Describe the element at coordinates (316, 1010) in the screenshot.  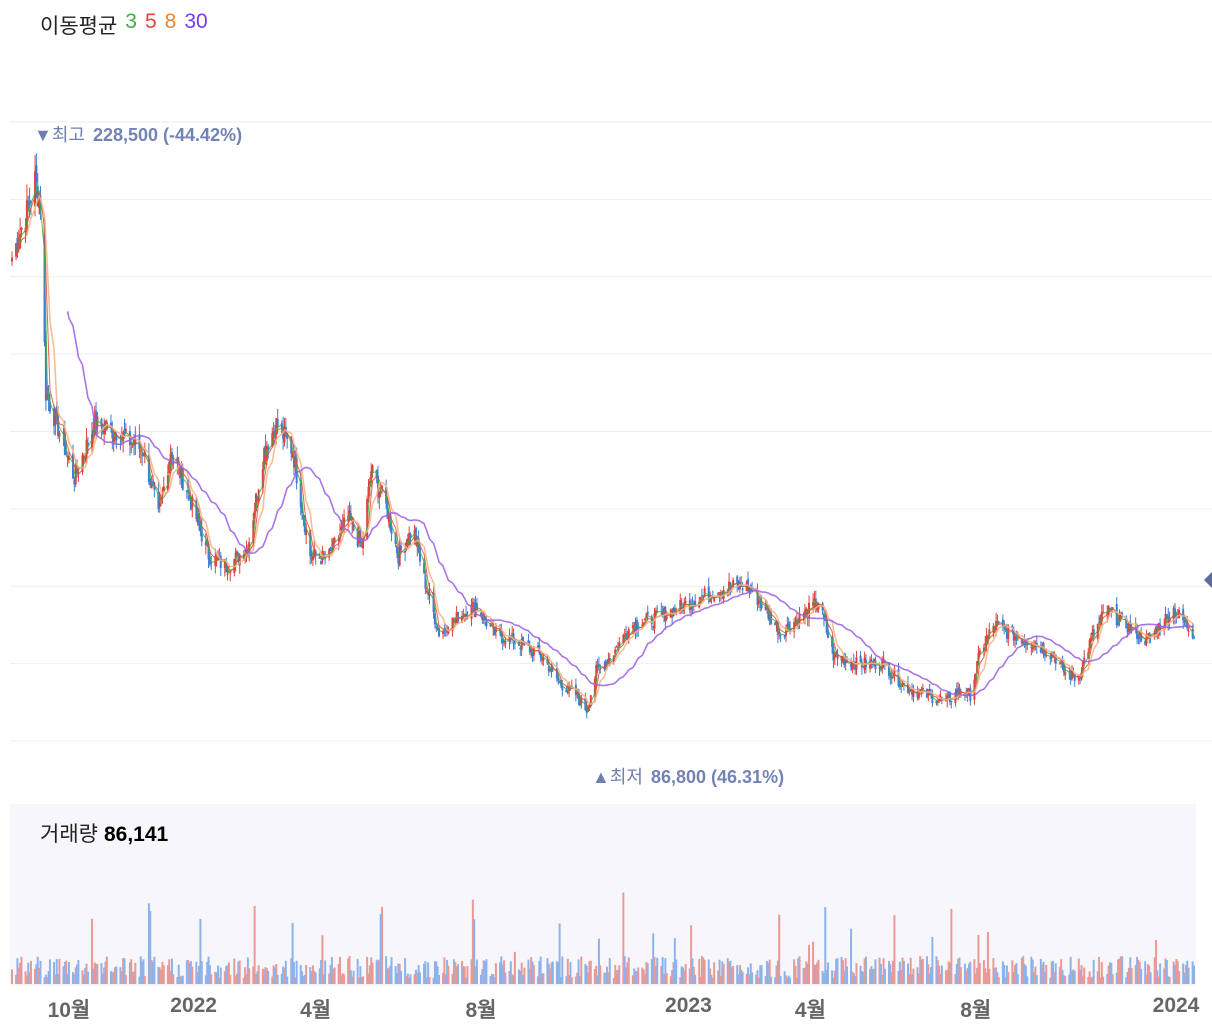
I see `x-tick-label: 4월` at that location.